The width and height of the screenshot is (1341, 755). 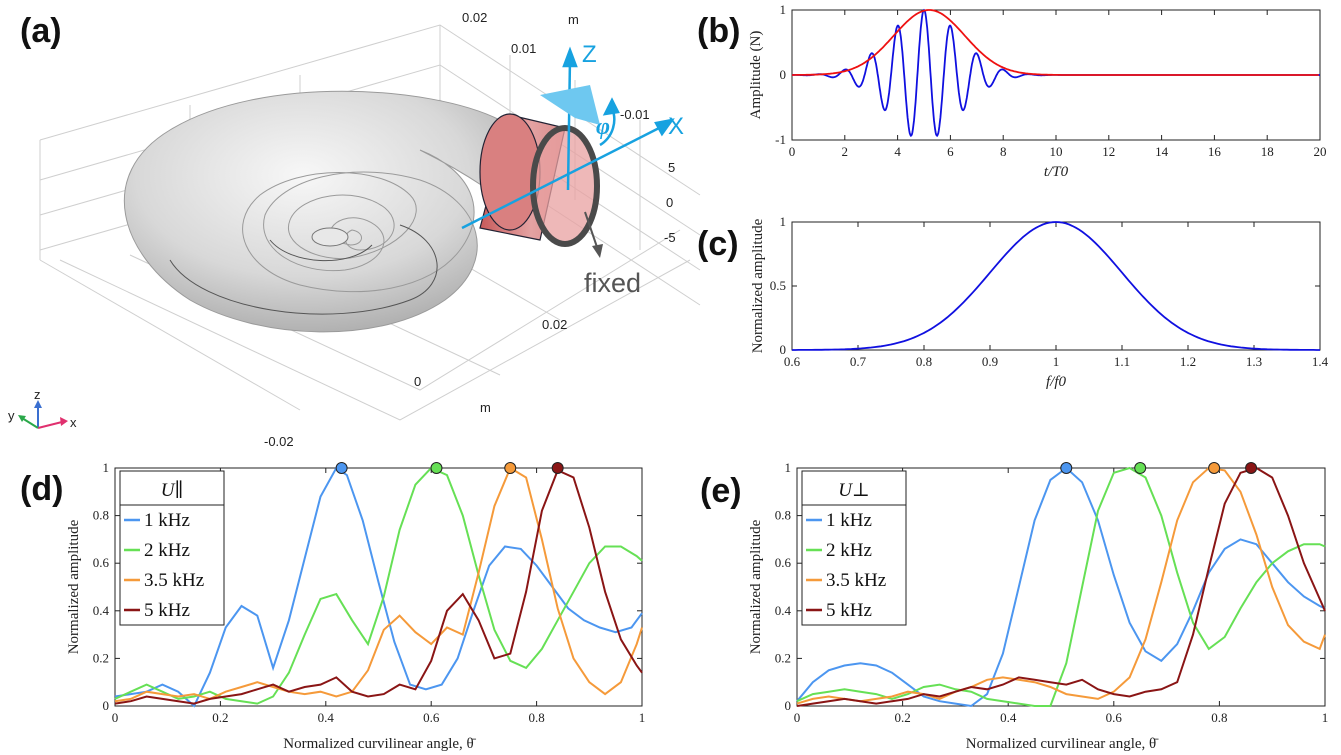 I want to click on scale-label: 5, so click(x=671, y=167).